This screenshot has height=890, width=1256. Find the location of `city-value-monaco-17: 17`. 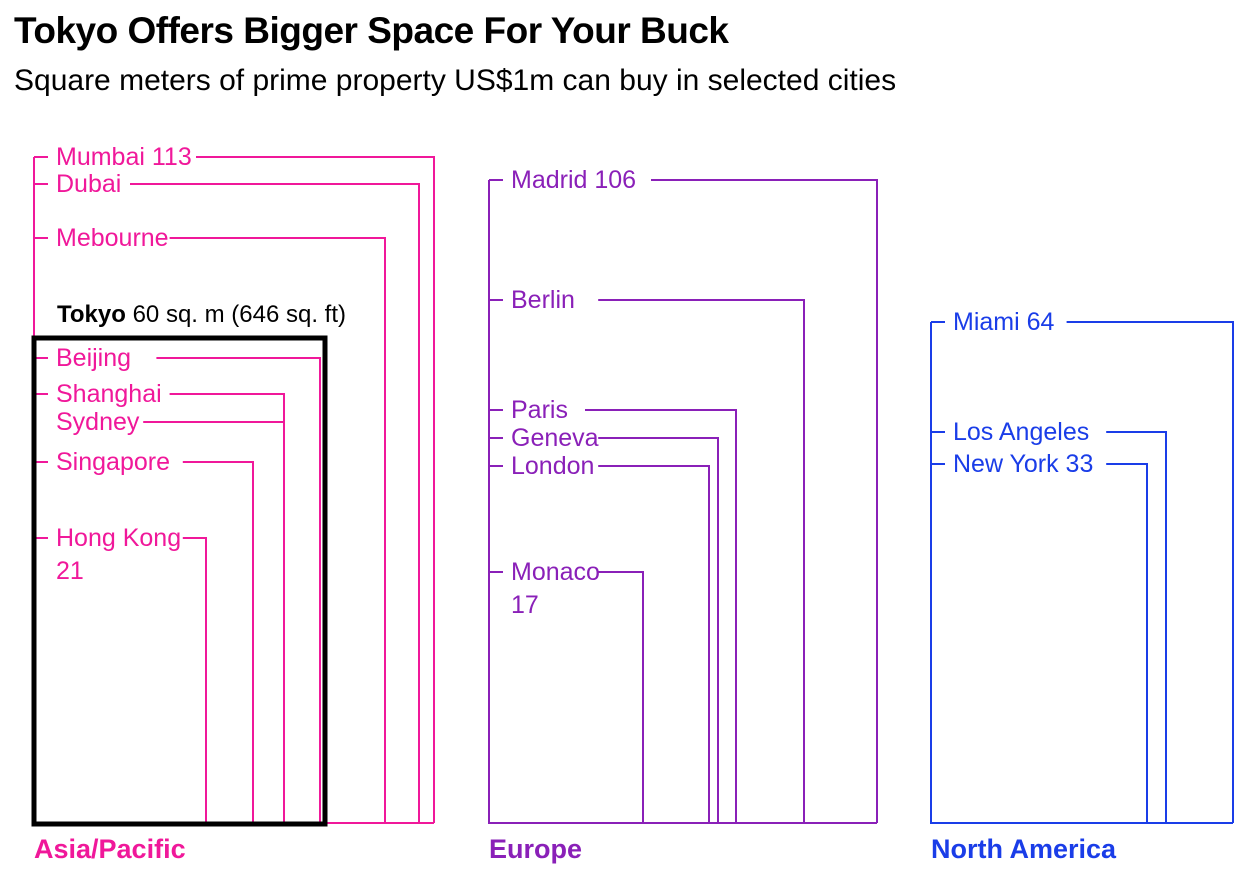

city-value-monaco-17: 17 is located at coordinates (525, 605).